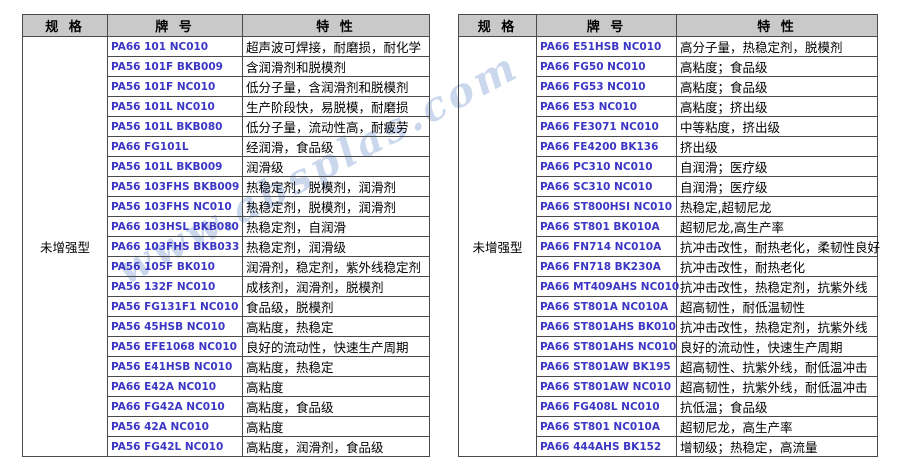 This screenshot has width=900, height=473. What do you see at coordinates (777, 306) in the screenshot?
I see `characteristic-cell: 超高韧性，耐低温韧性` at bounding box center [777, 306].